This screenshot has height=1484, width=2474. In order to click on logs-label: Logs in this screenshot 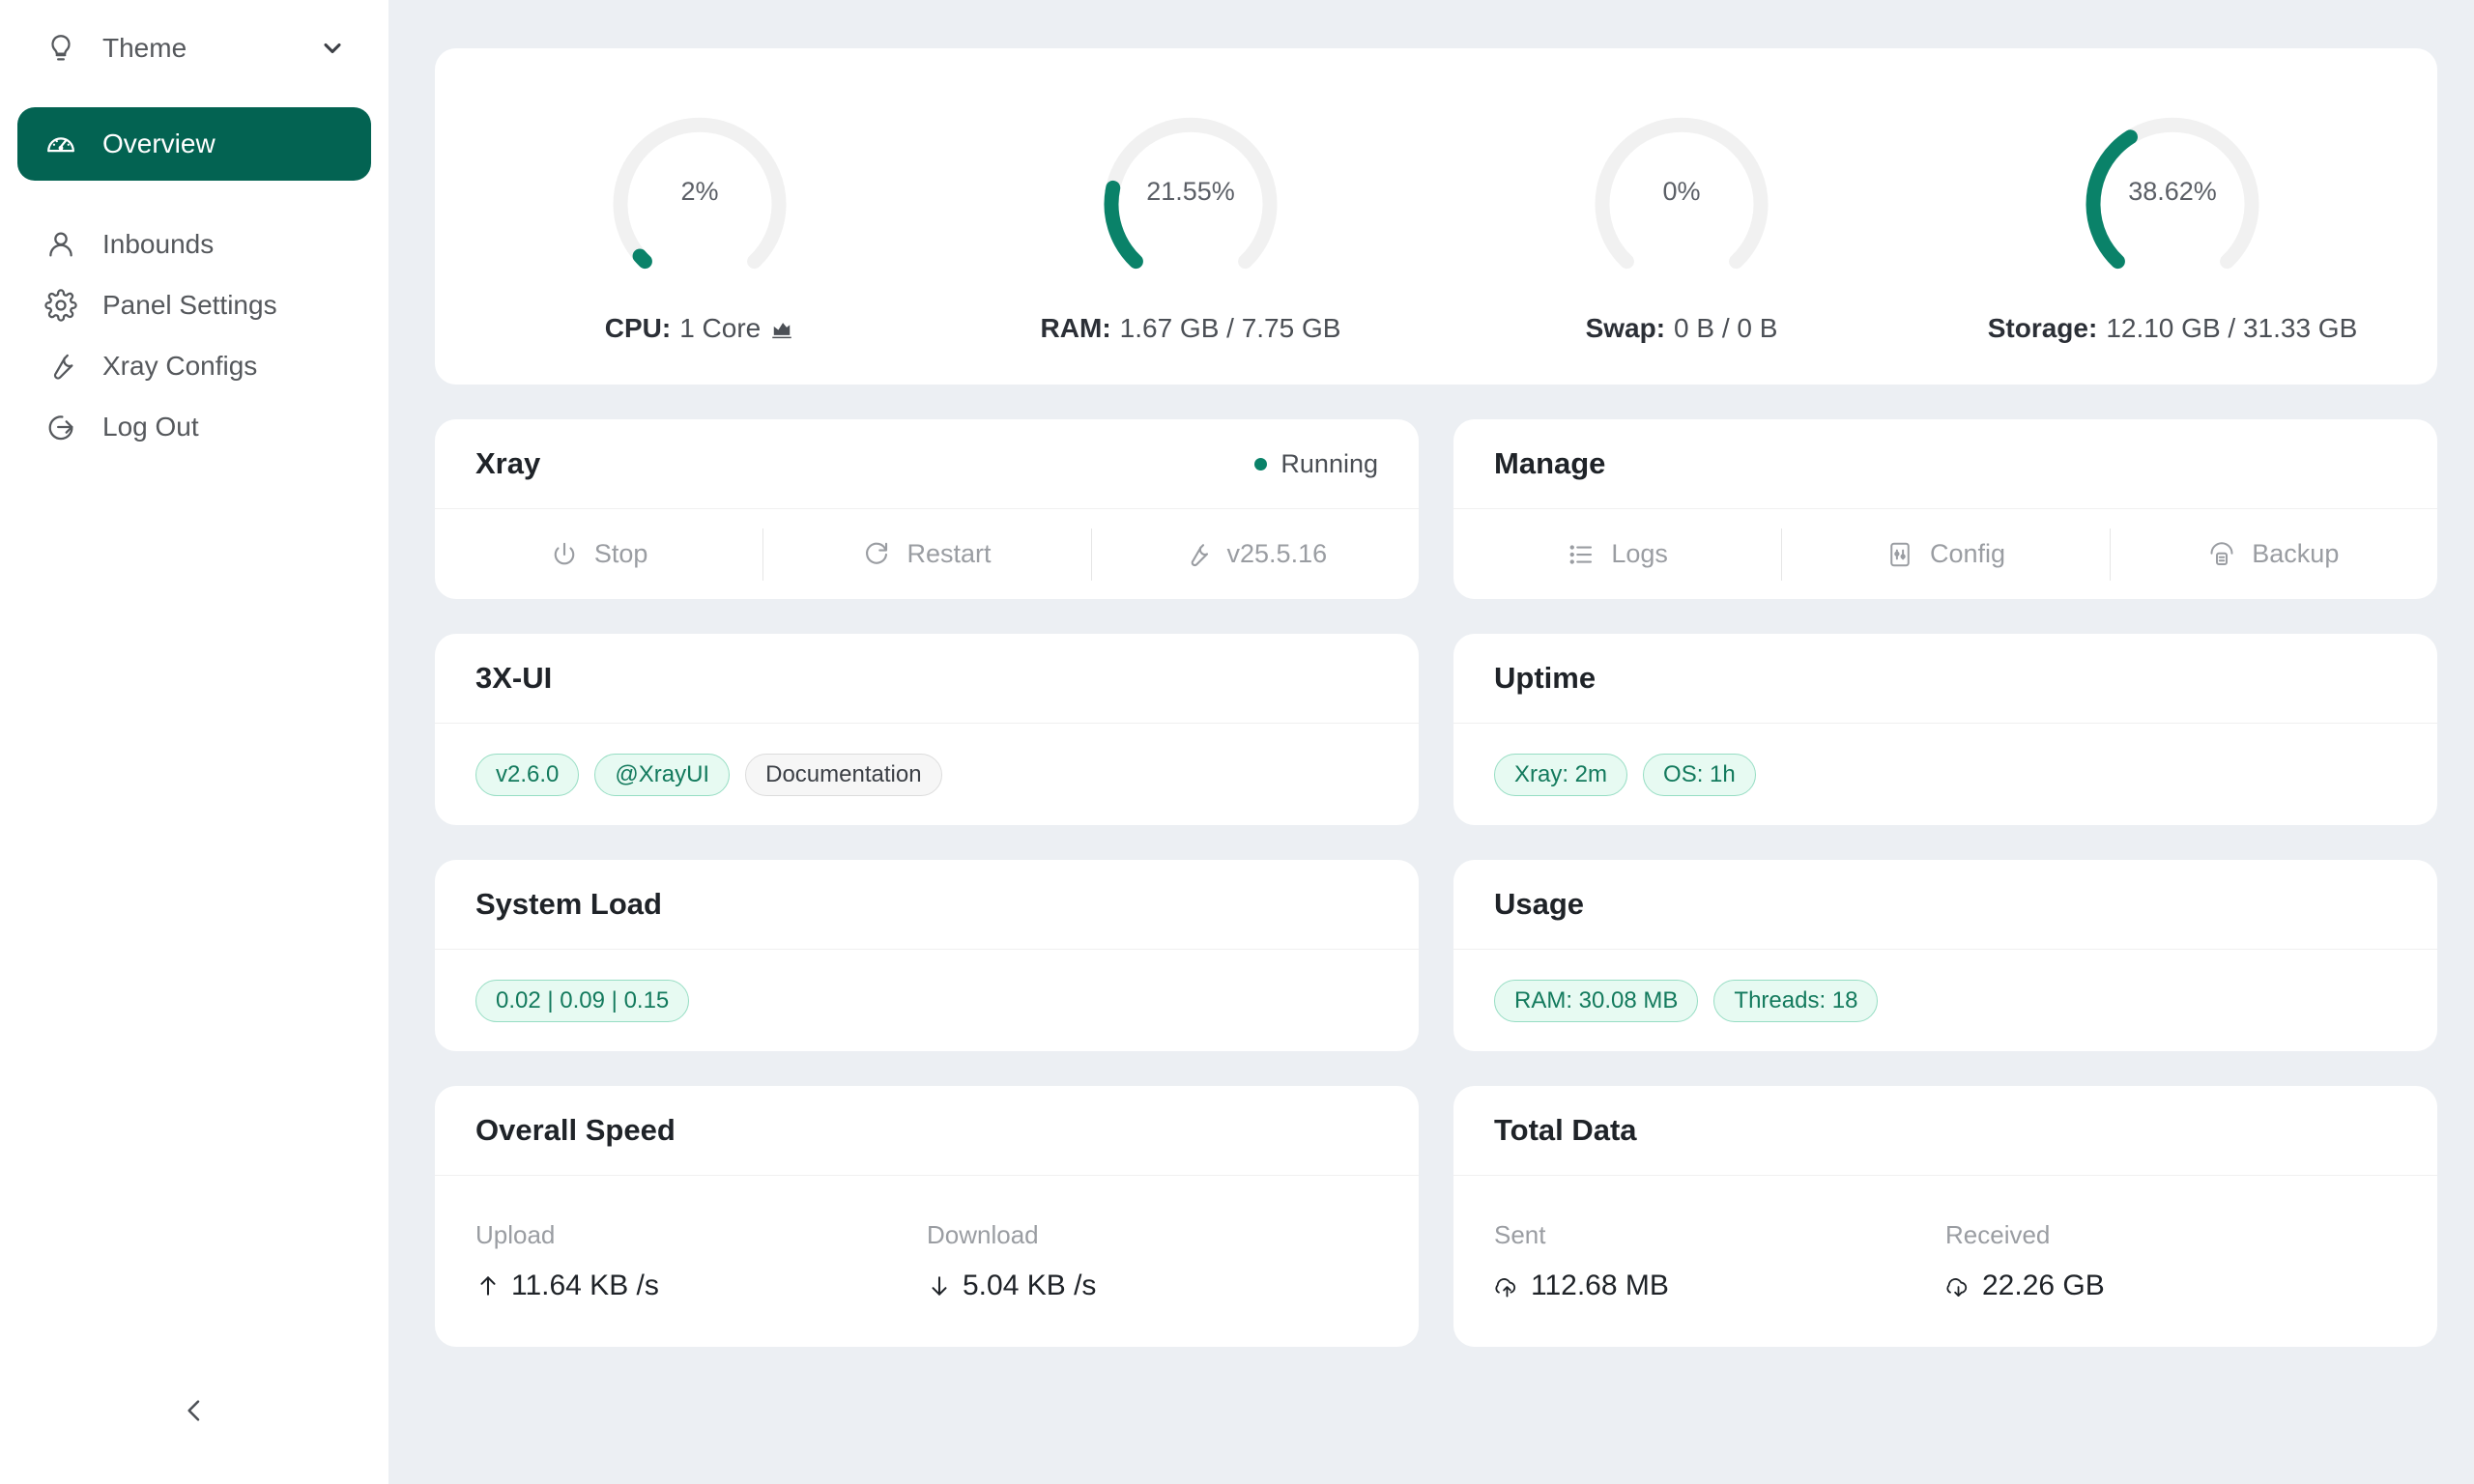, I will do `click(1640, 554)`.